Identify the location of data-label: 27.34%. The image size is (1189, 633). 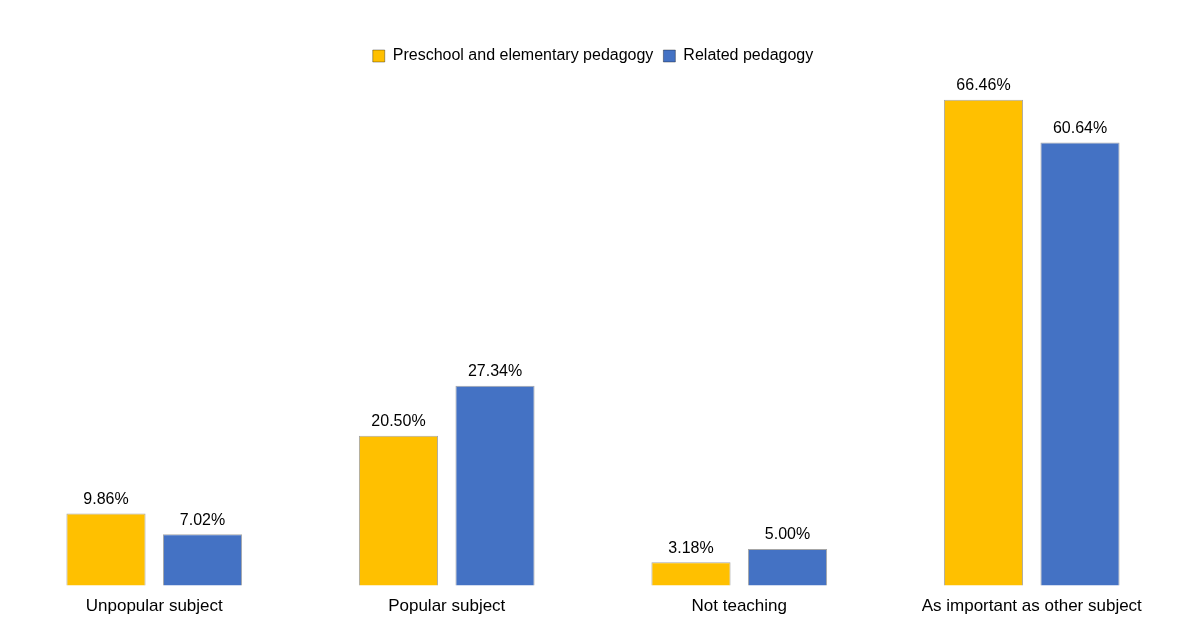
(495, 371).